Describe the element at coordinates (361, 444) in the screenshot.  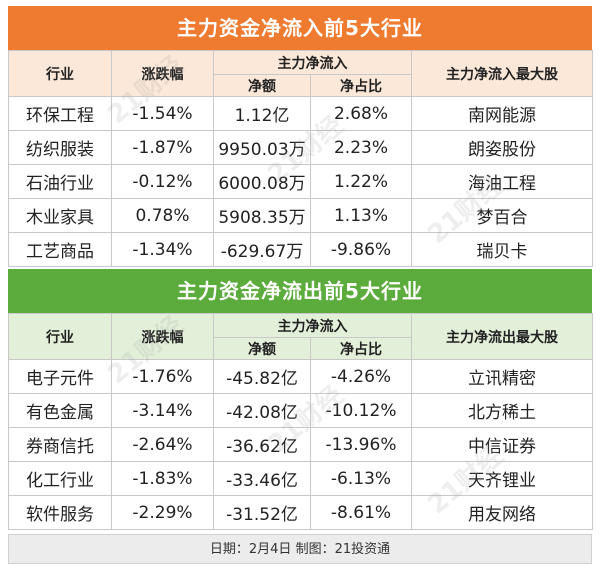
I see `cell-ratio: -13.96%` at that location.